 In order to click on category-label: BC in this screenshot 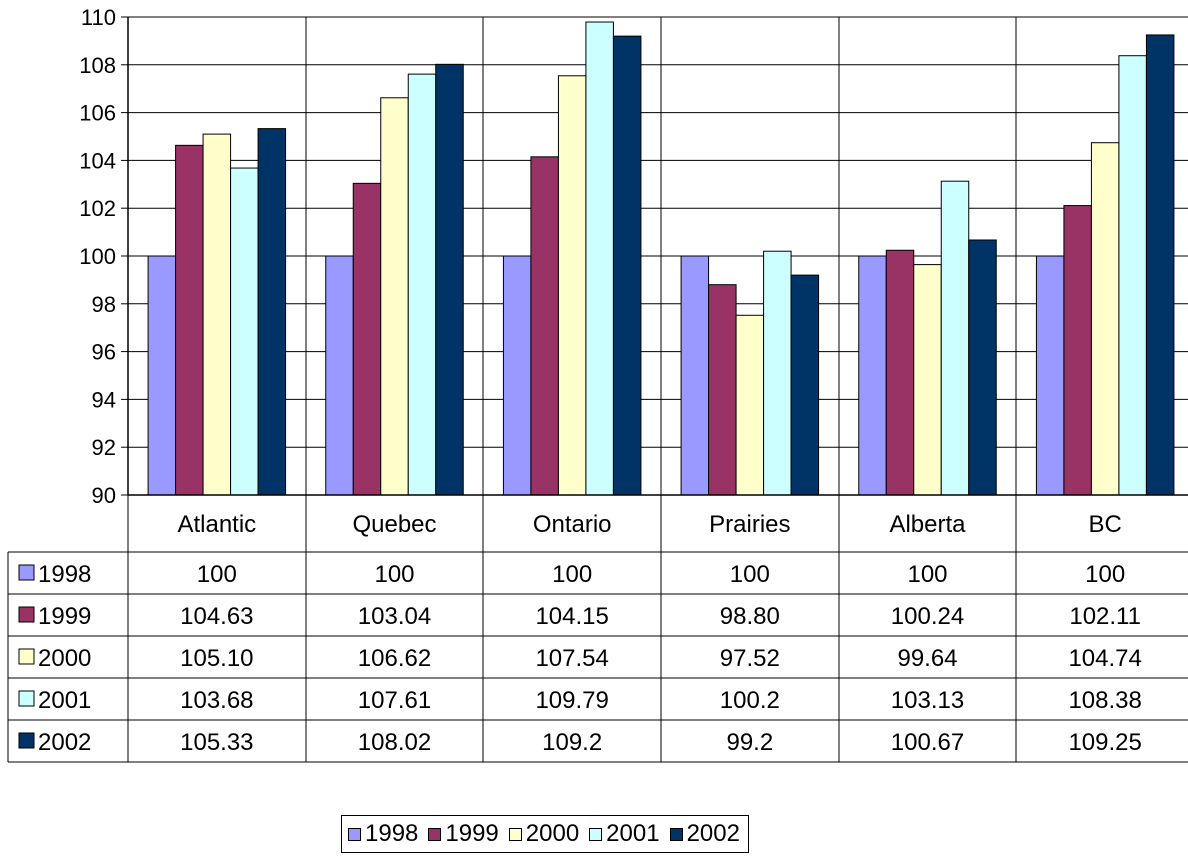, I will do `click(1104, 524)`.